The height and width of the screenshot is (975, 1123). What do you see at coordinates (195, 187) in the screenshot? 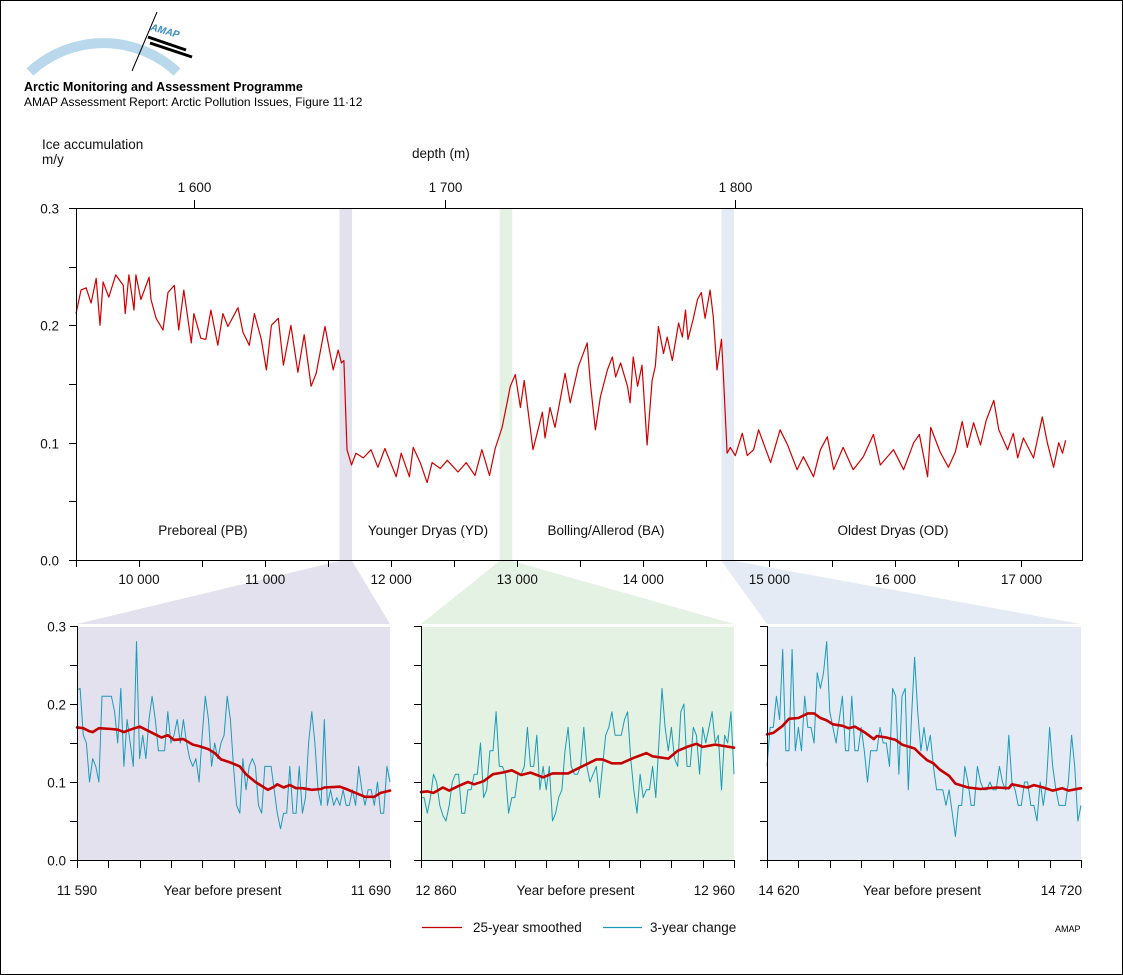
I see `top-axis-tick-label: 1 600` at bounding box center [195, 187].